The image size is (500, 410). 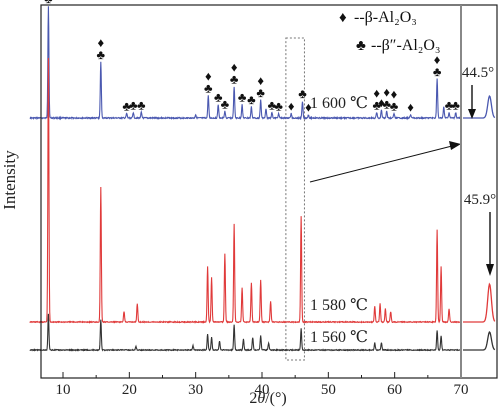 I want to click on inset-layer, so click(x=479, y=222).